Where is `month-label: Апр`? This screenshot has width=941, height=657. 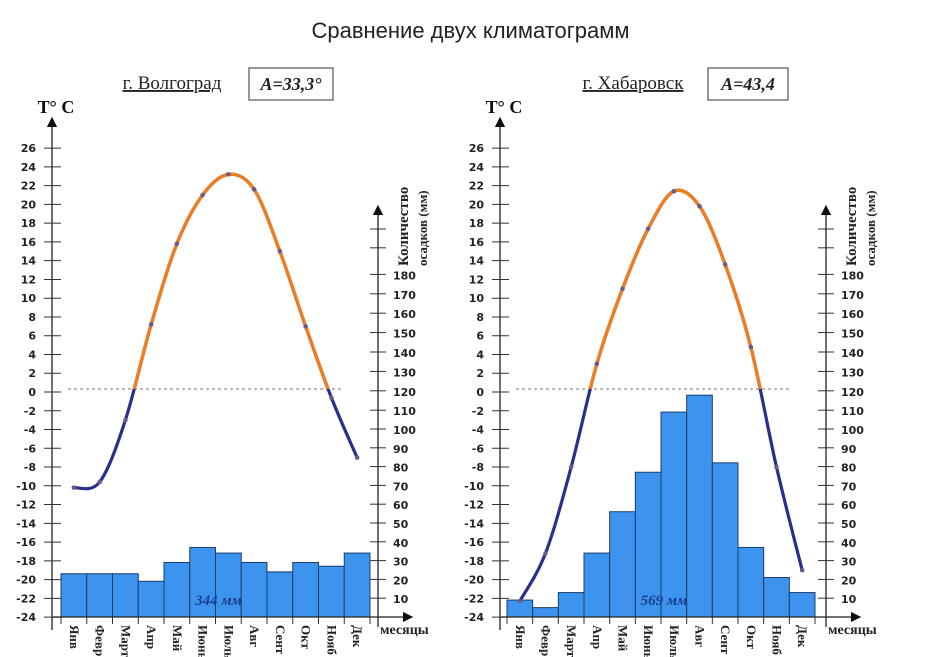 month-label: Апр is located at coordinates (151, 637).